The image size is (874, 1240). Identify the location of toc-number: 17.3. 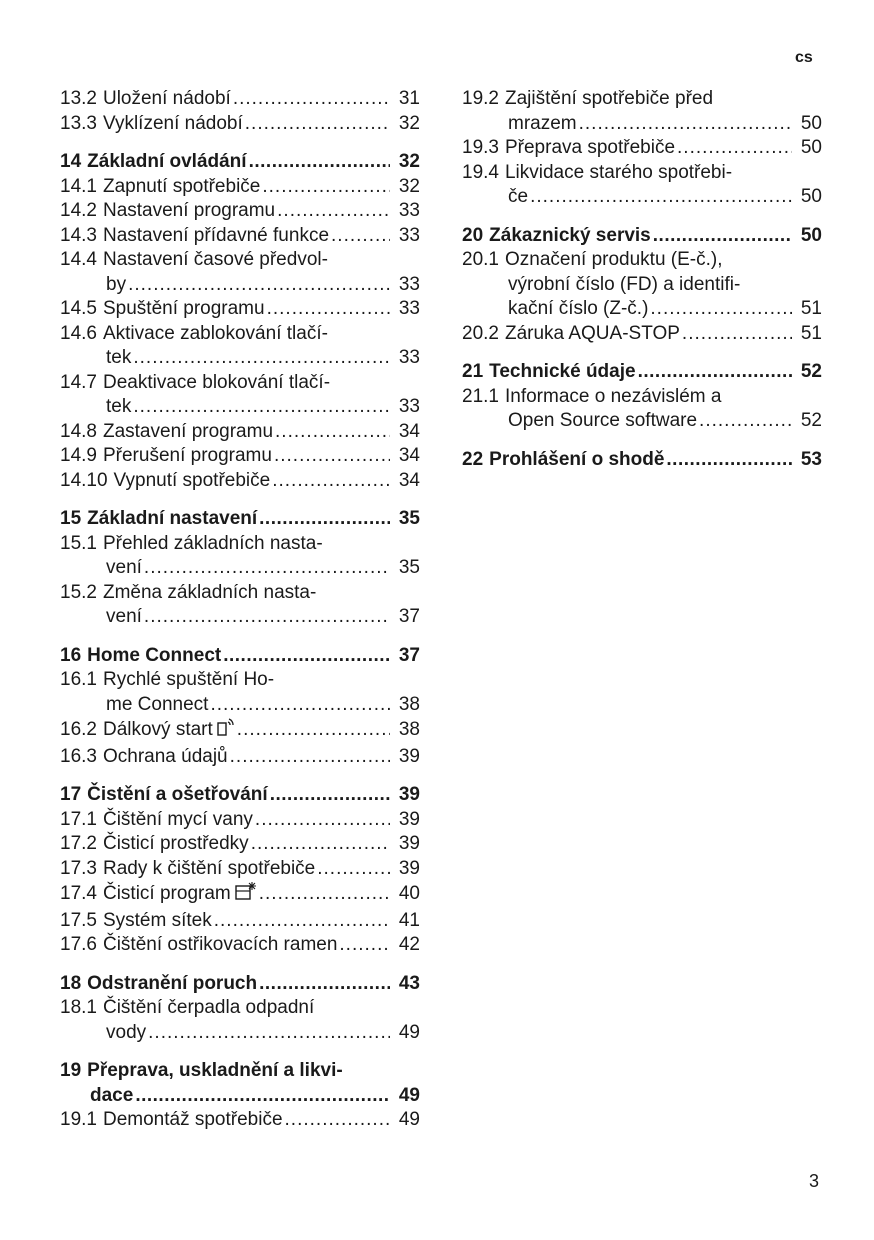
(78, 868).